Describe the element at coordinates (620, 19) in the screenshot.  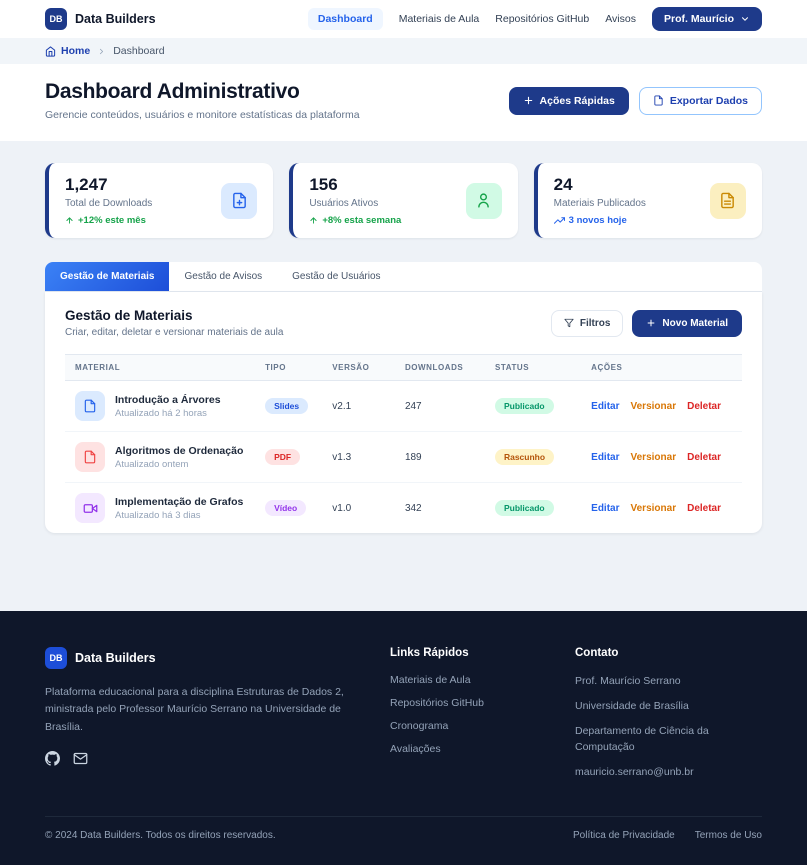
I see `nav-item-avisos: Avisos` at that location.